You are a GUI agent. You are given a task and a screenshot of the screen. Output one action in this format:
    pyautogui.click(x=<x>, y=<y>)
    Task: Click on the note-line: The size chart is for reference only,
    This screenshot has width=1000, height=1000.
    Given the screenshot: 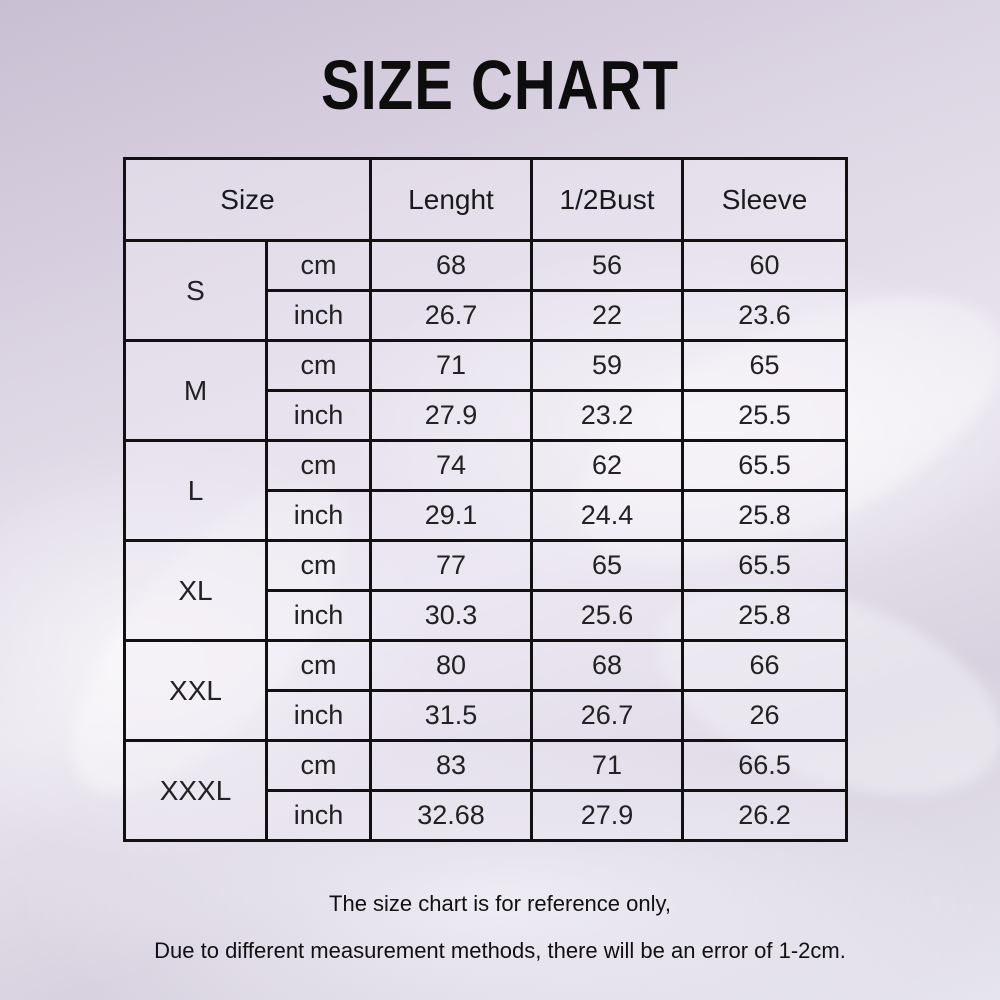 What is the action you would take?
    pyautogui.click(x=500, y=903)
    